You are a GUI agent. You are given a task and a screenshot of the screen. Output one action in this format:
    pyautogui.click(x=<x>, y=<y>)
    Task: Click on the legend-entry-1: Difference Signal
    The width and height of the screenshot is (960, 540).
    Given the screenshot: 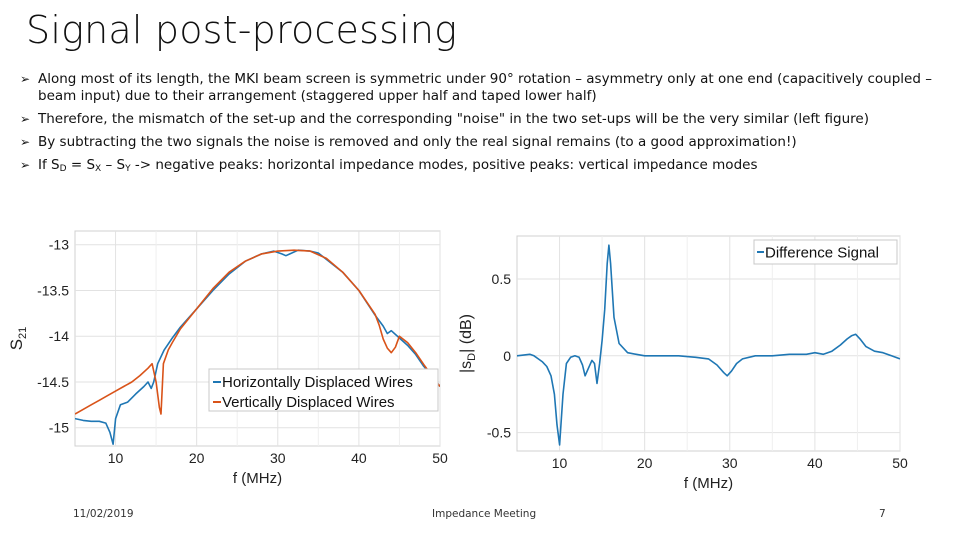 What is the action you would take?
    pyautogui.click(x=822, y=253)
    